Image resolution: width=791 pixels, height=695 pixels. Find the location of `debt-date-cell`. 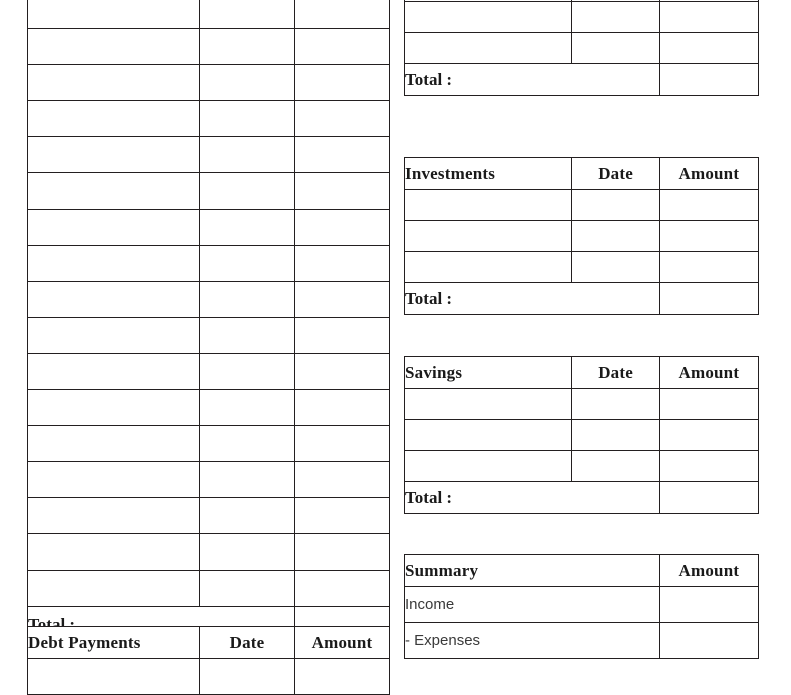

debt-date-cell is located at coordinates (247, 676).